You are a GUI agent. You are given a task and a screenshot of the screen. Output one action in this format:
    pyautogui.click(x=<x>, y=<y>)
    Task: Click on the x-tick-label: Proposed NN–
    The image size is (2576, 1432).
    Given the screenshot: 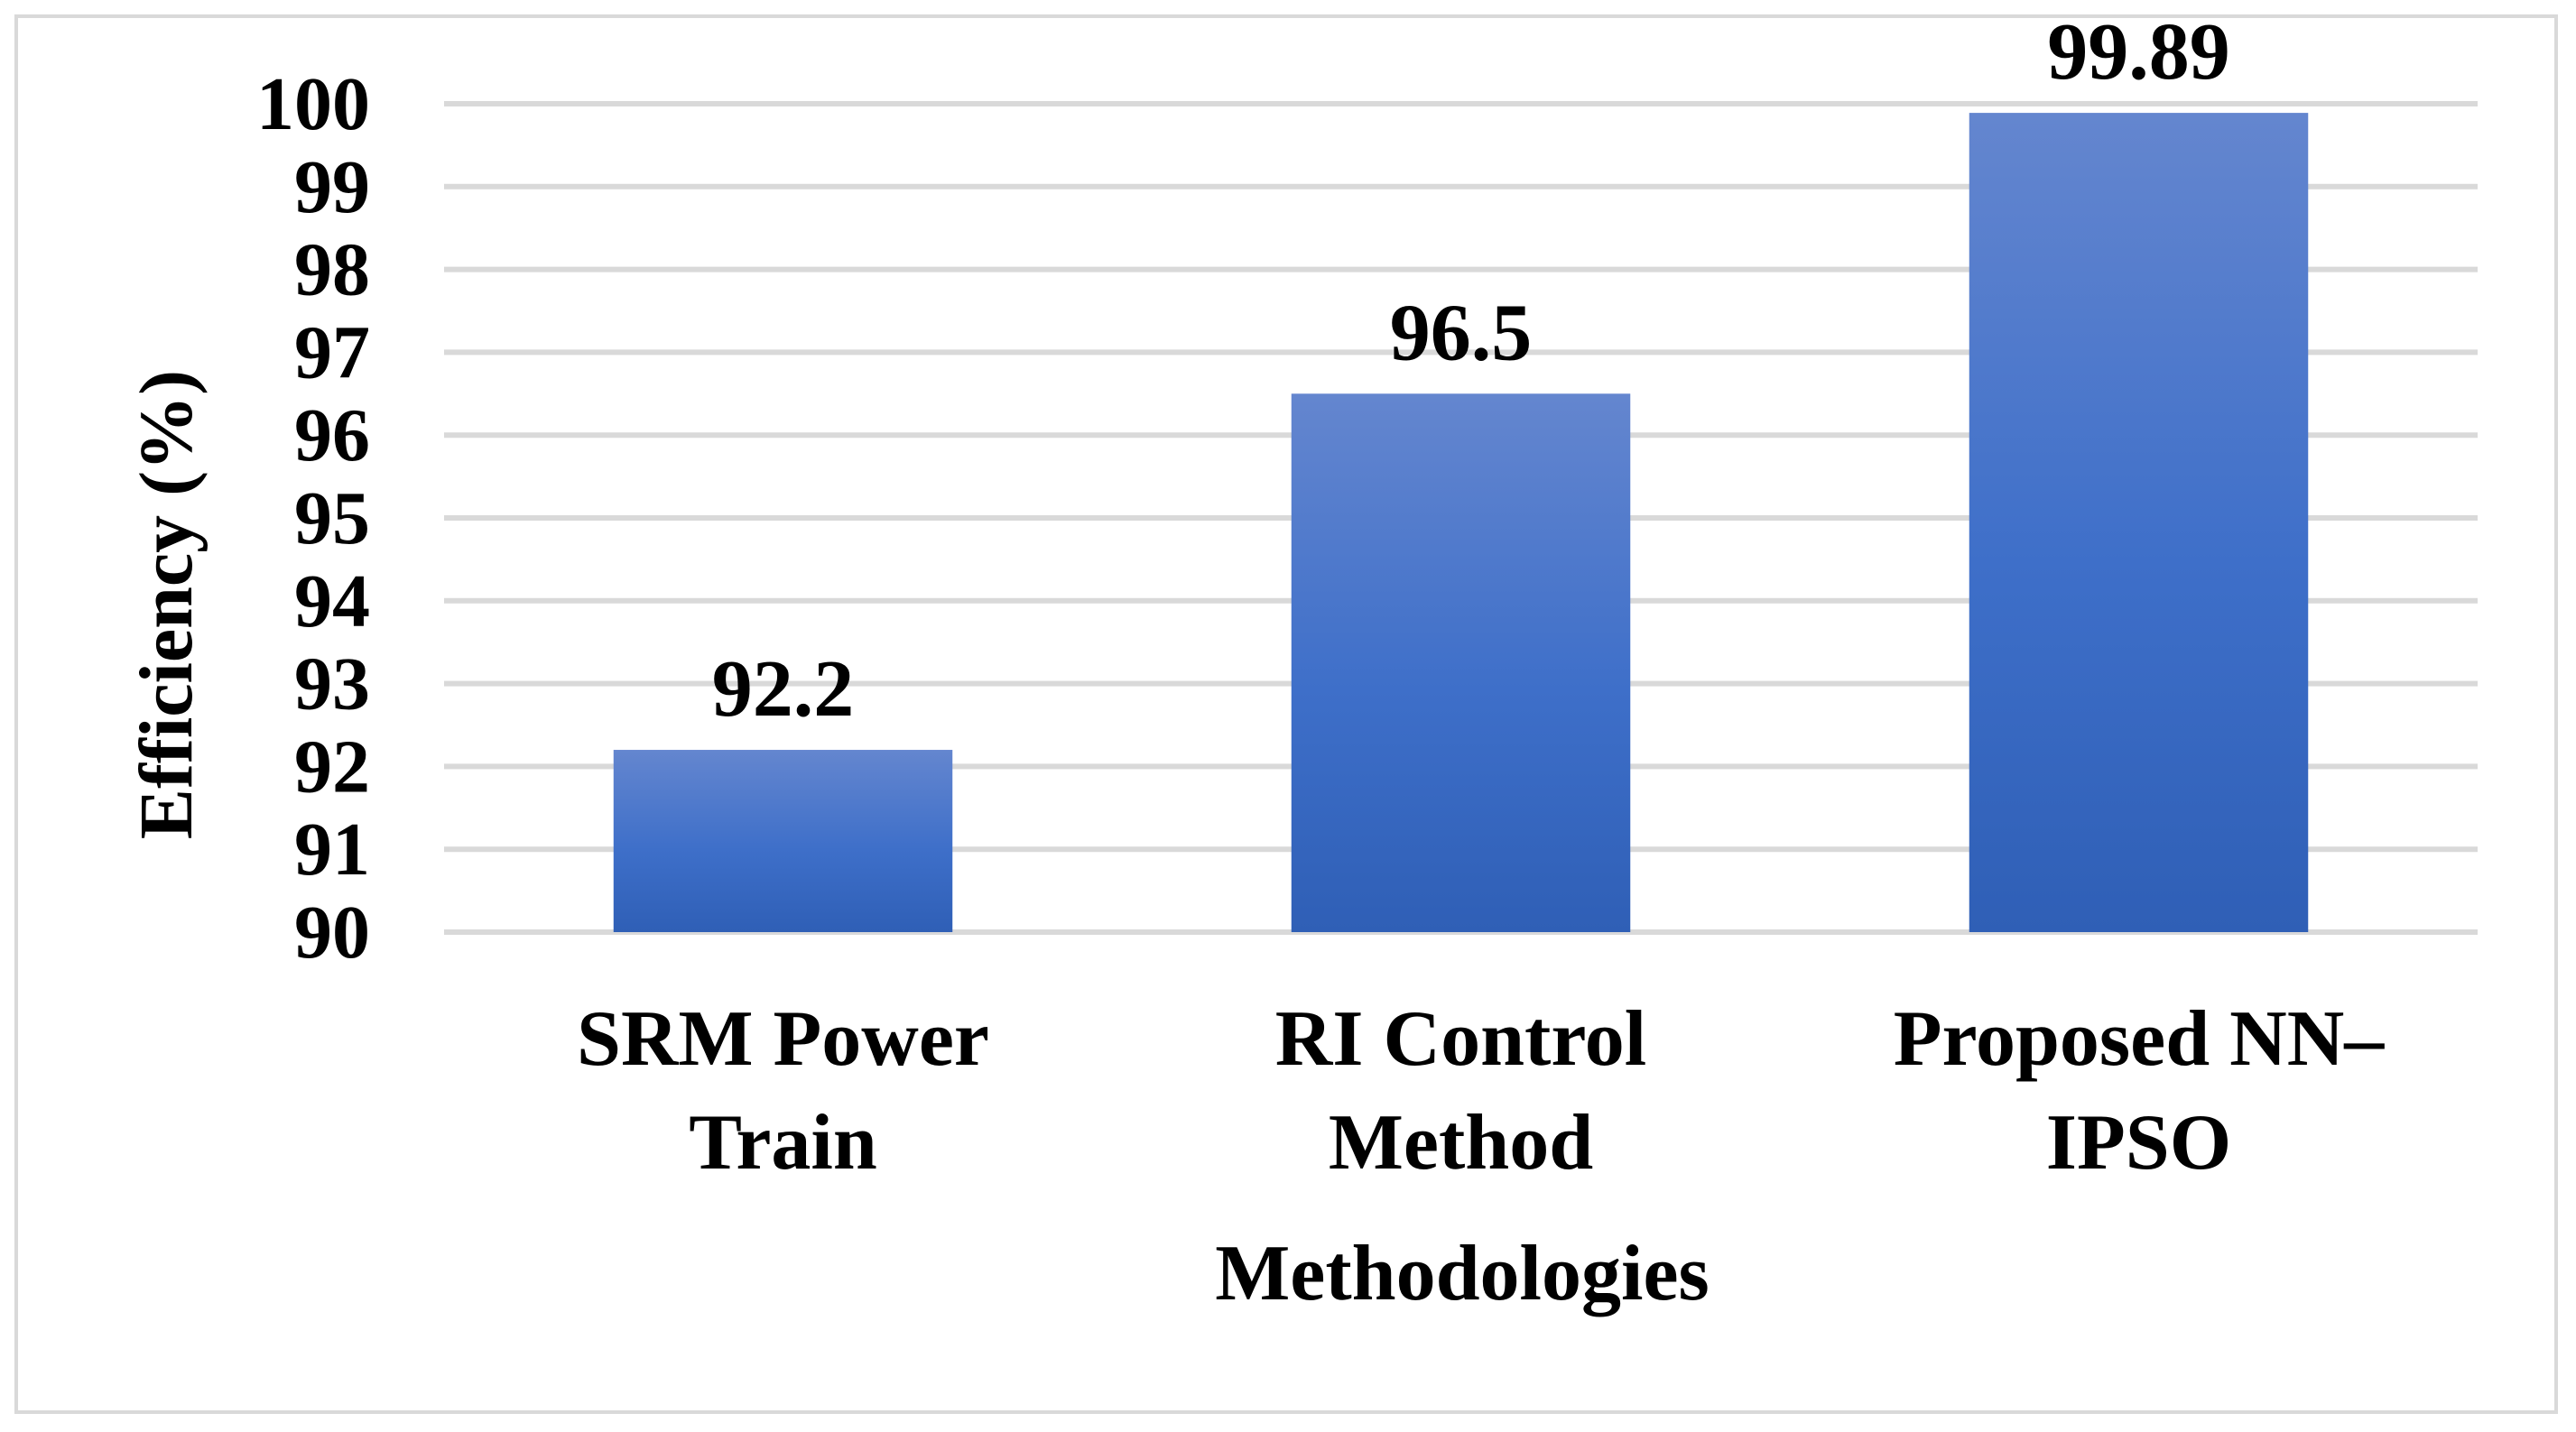 What is the action you would take?
    pyautogui.click(x=2140, y=1039)
    